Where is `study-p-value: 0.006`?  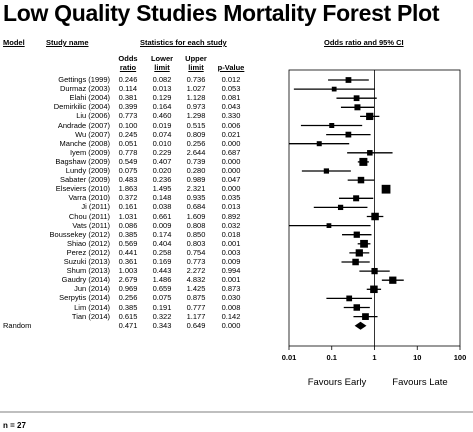 study-p-value: 0.006 is located at coordinates (231, 125).